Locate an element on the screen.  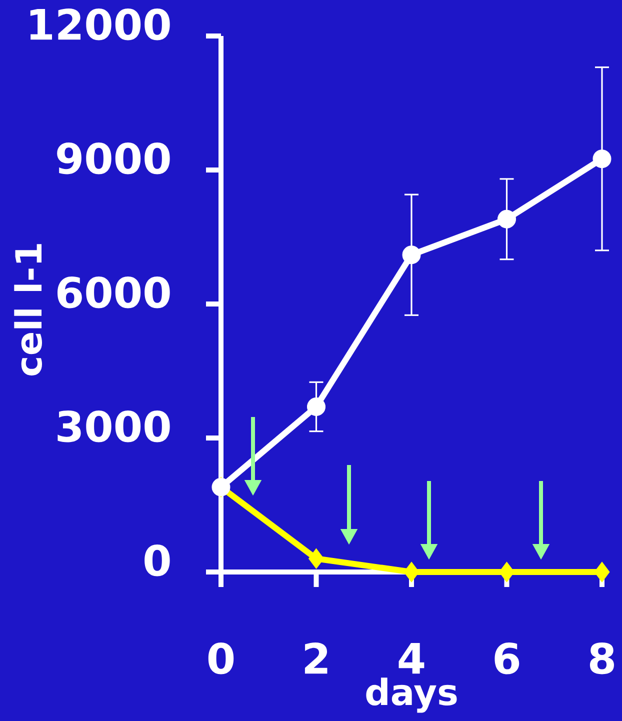
y-tick-label: 3000 is located at coordinates (114, 426).